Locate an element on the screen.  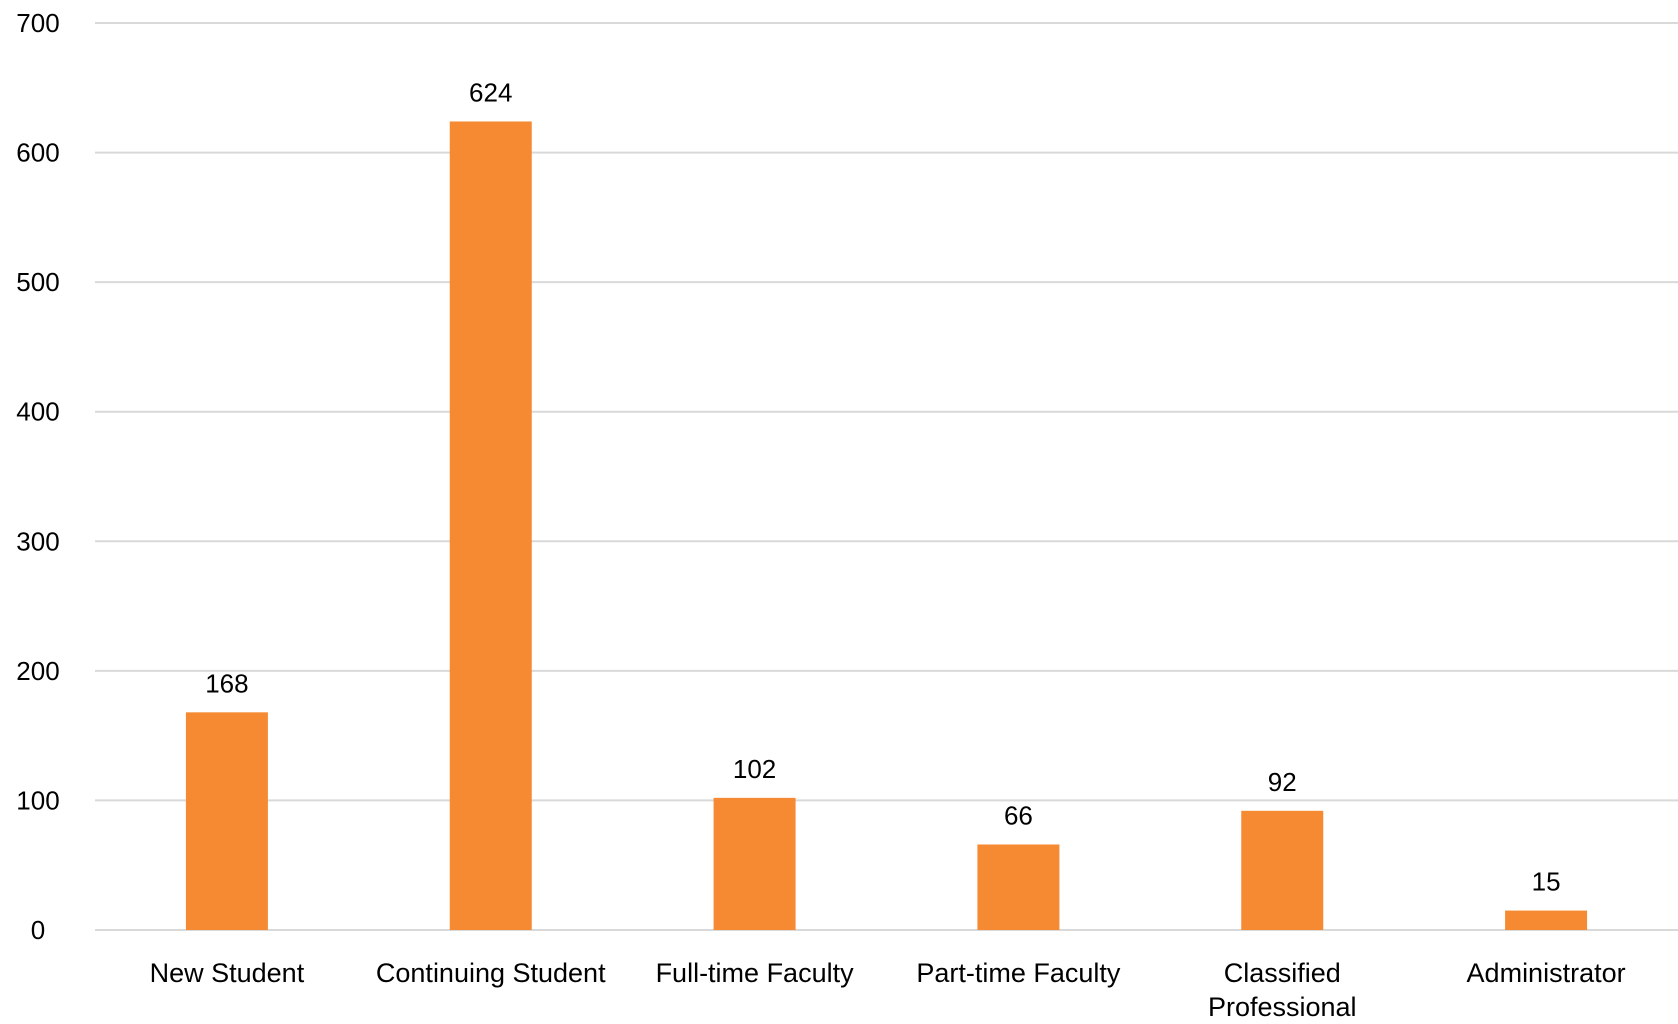
data-label: 92 is located at coordinates (1282, 782).